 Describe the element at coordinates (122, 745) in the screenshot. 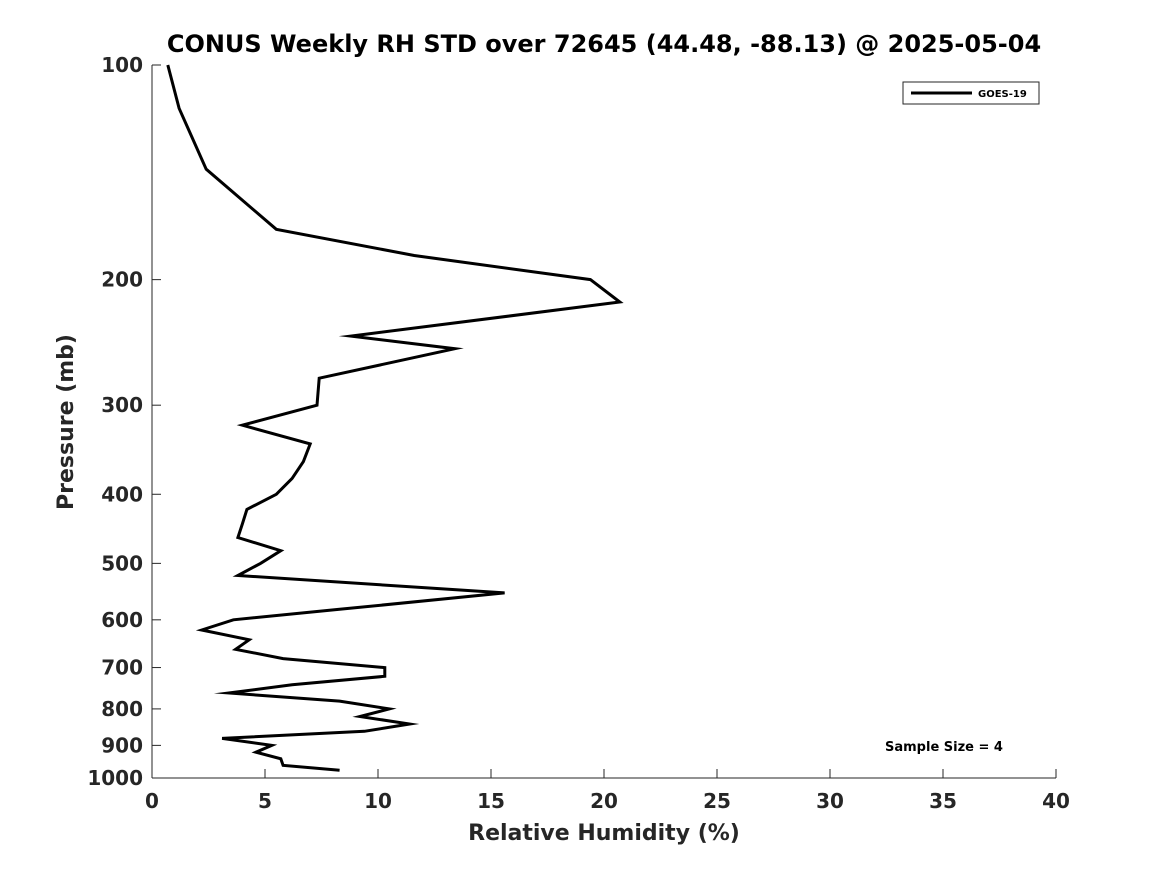

I see `y-tick-label: 900` at that location.